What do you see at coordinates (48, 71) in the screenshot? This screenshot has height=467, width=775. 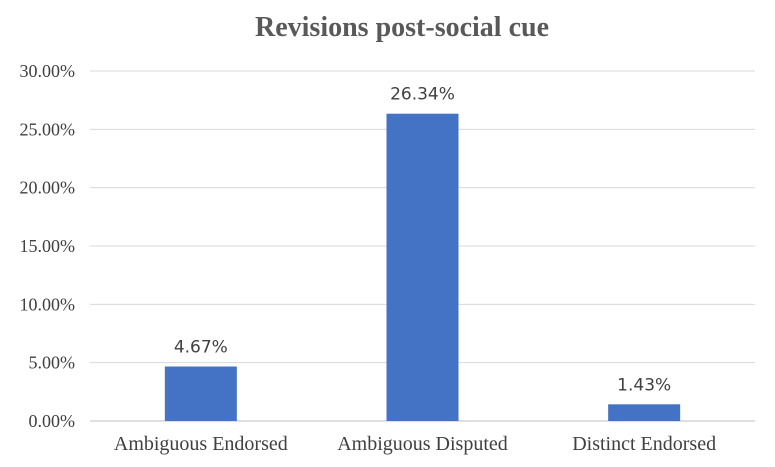 I see `y-tick-label: 30.00%` at bounding box center [48, 71].